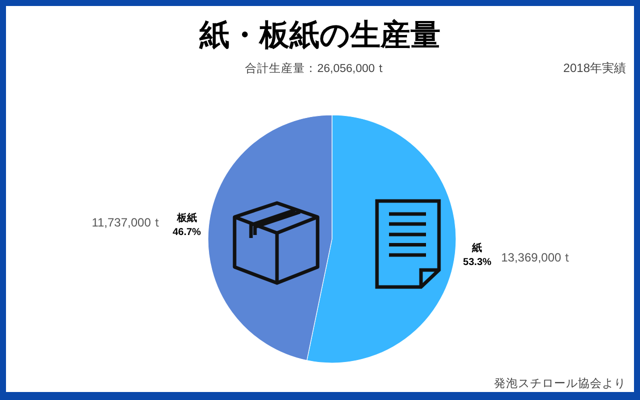  Describe the element at coordinates (320, 35) in the screenshot. I see `title: 紙・板紙の生産量` at that location.